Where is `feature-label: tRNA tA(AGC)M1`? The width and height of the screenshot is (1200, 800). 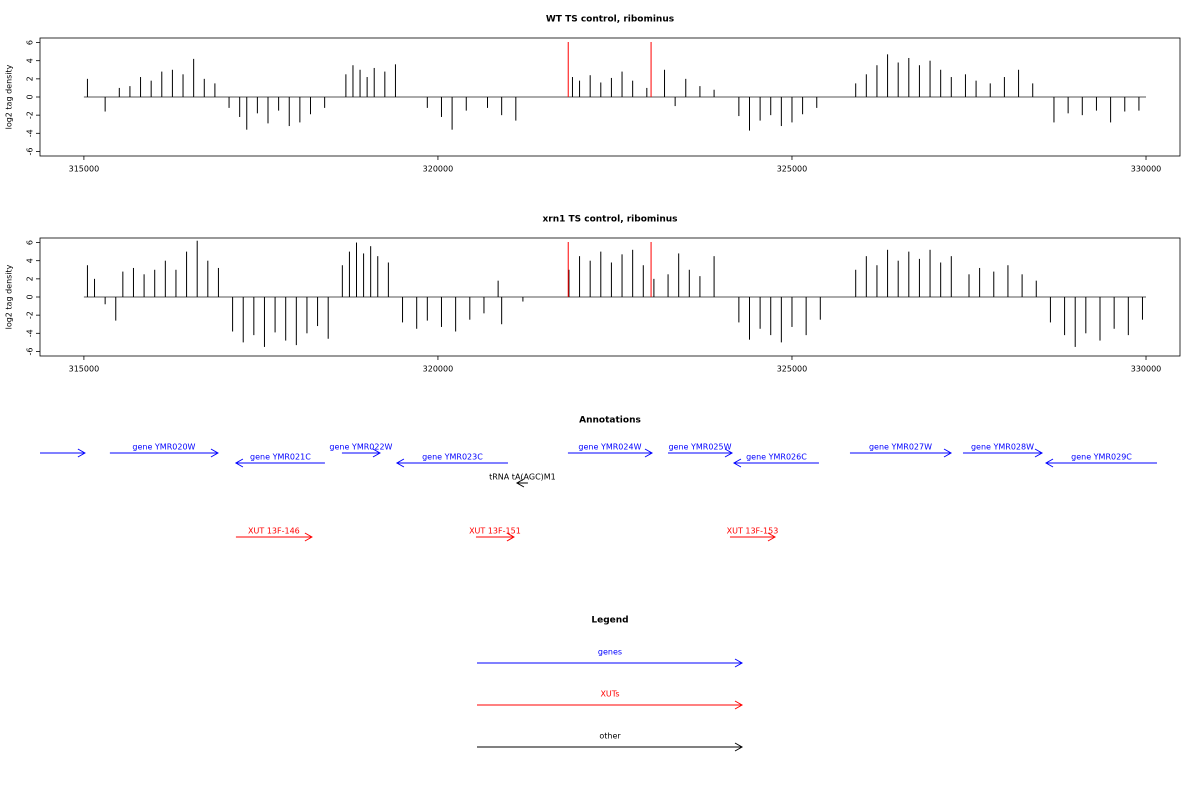 feature-label: tRNA tA(AGC)M1 is located at coordinates (522, 477).